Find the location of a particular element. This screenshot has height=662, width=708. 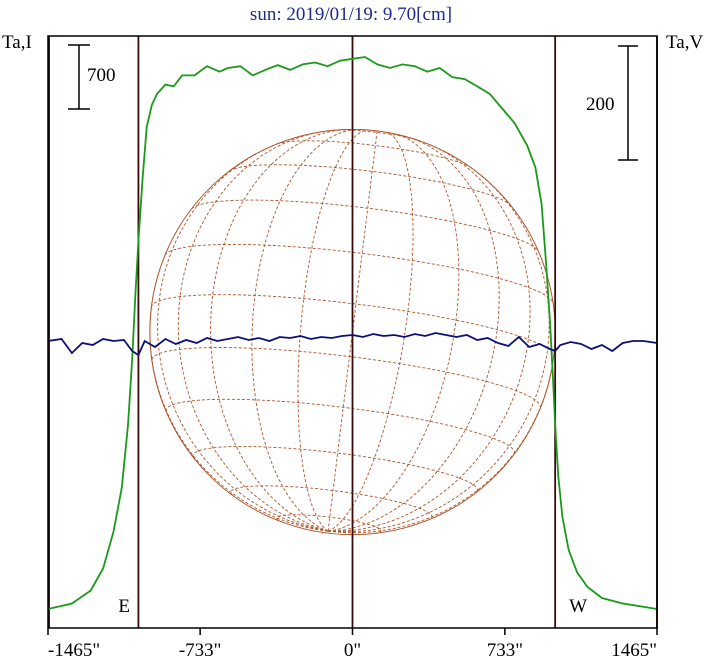

x-tick-label: 733" is located at coordinates (505, 650).